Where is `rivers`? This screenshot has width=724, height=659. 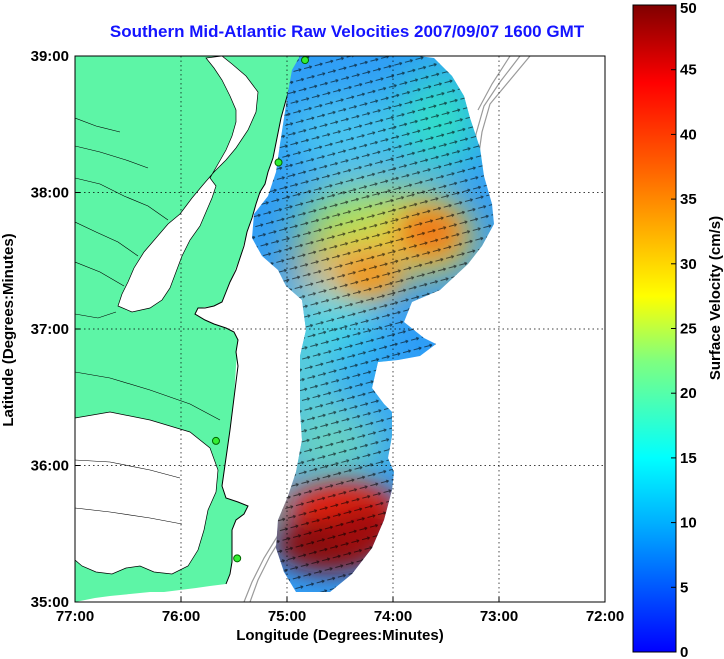 rivers is located at coordinates (148, 321).